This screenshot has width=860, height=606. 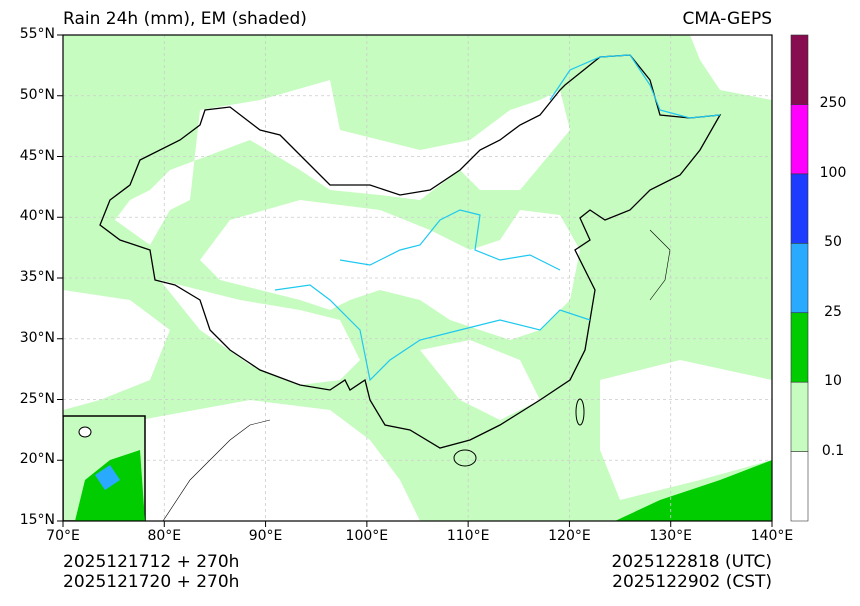 What do you see at coordinates (37, 94) in the screenshot?
I see `lat-tick-label: 50°N` at bounding box center [37, 94].